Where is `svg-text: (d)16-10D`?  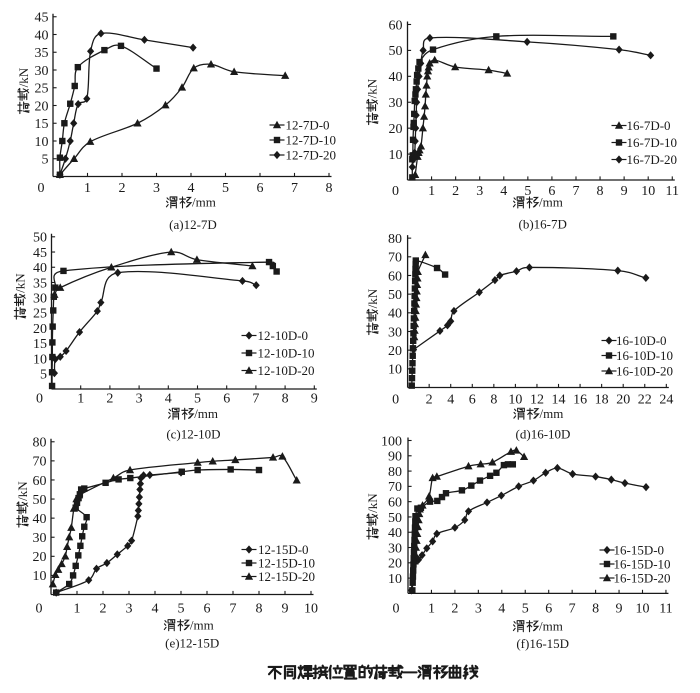
svg-text: (d)16-10D is located at coordinates (543, 434).